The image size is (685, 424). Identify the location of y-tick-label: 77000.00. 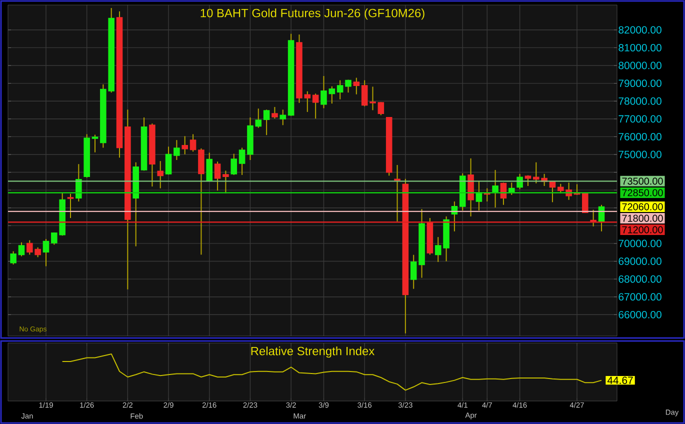
(640, 119).